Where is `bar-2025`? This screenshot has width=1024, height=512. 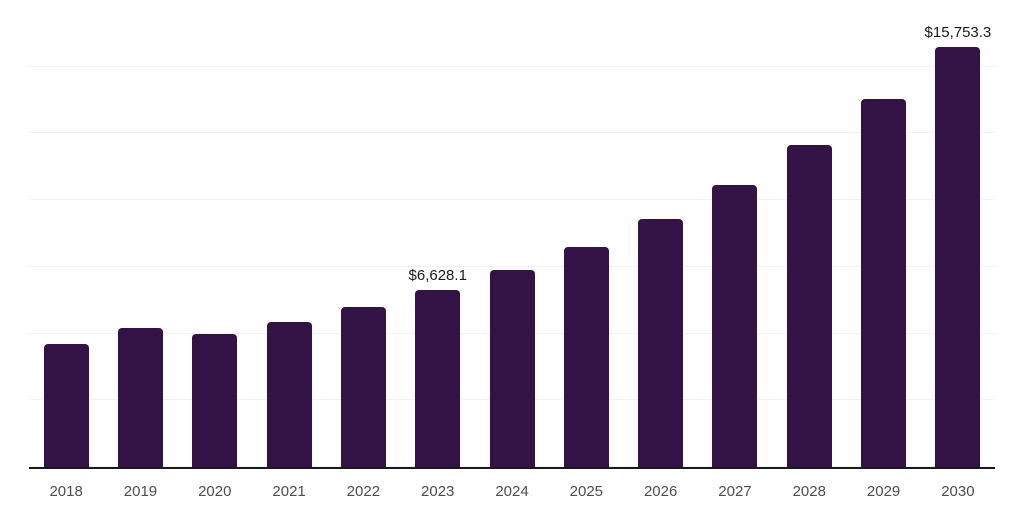 bar-2025 is located at coordinates (586, 357).